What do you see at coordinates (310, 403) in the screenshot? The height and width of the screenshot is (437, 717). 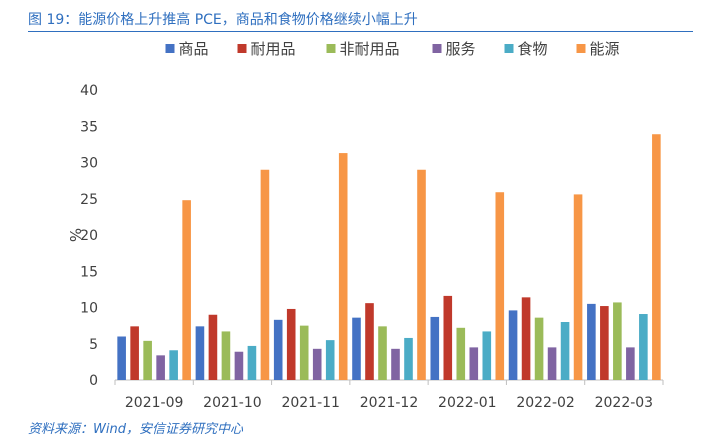 I see `x-tick-label: 2021-11` at bounding box center [310, 403].